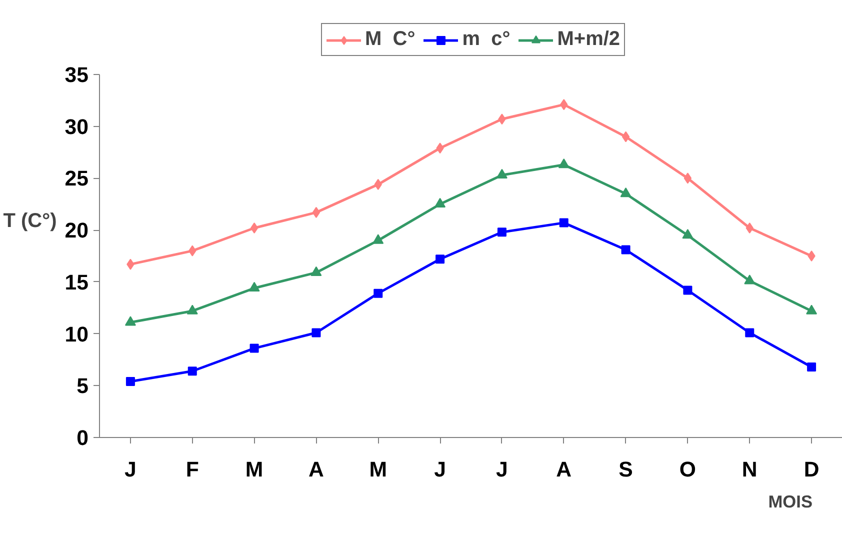 The height and width of the screenshot is (553, 842). What do you see at coordinates (76, 282) in the screenshot?
I see `y-tick-label: 15` at bounding box center [76, 282].